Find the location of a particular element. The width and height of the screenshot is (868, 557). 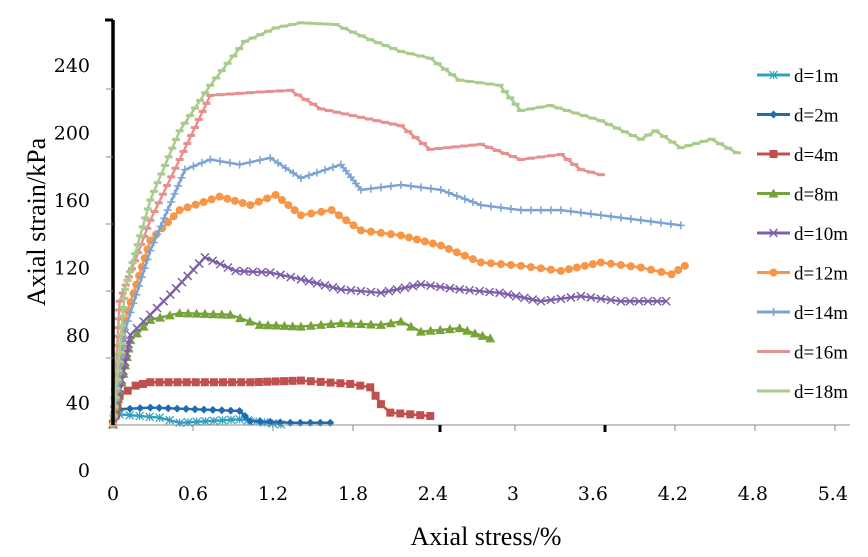

legend-label: d=1m is located at coordinates (816, 76).